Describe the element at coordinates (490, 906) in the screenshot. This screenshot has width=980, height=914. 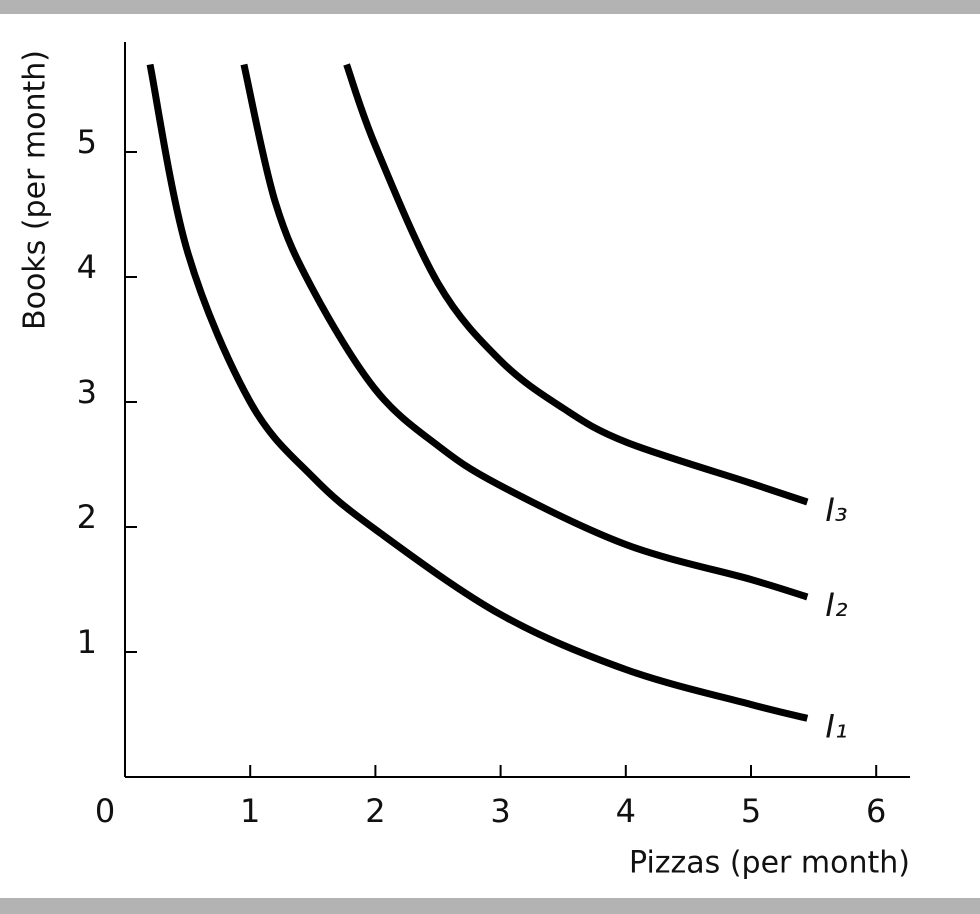
I see `bottom-band` at that location.